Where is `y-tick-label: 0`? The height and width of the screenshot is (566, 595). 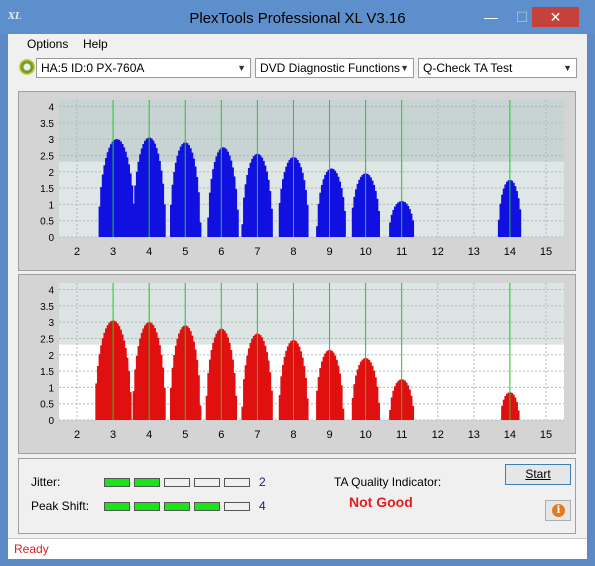
y-tick-label: 0 is located at coordinates (51, 238).